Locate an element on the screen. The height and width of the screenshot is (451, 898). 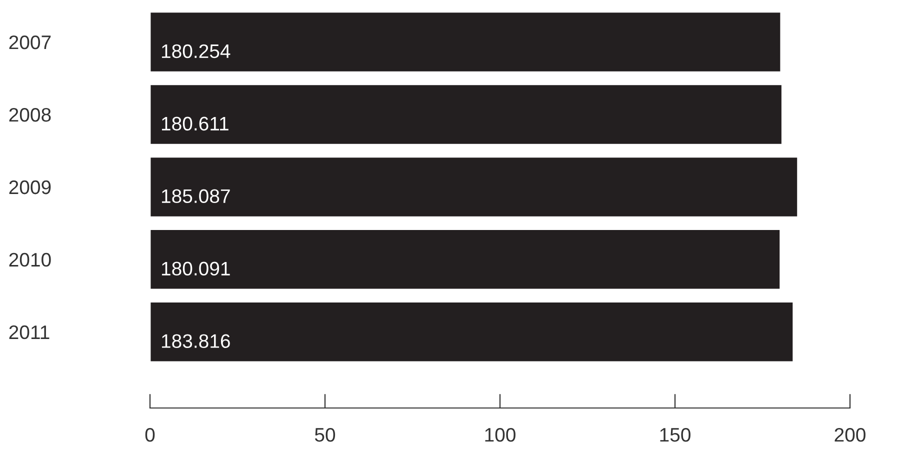
x-tick-label: 100 is located at coordinates (500, 435).